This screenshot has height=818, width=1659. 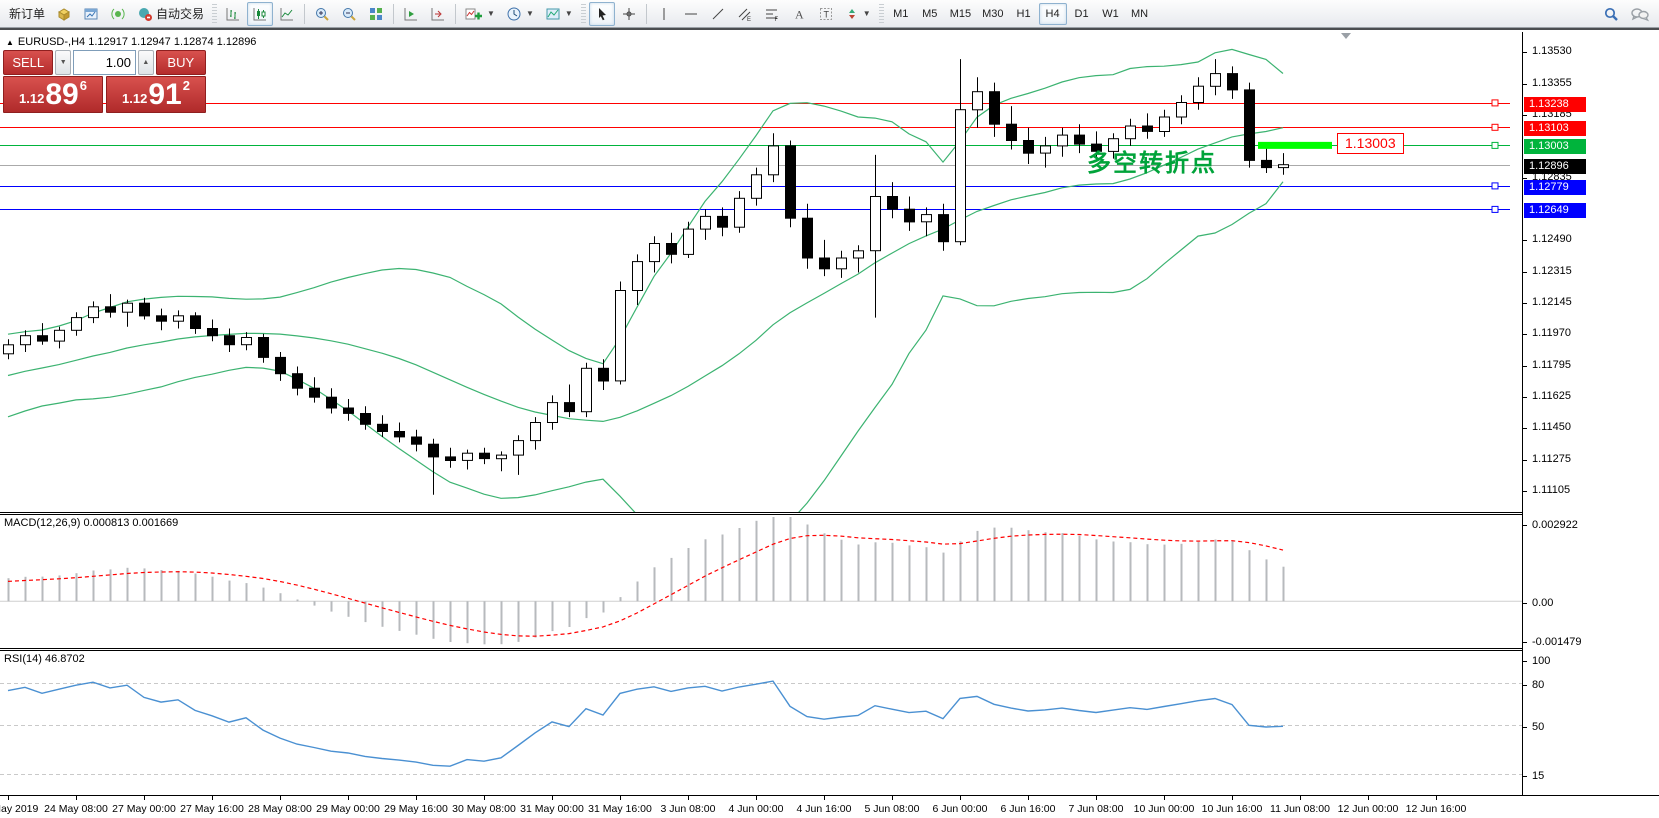 What do you see at coordinates (1139, 13) in the screenshot?
I see `timeframe-mn: MN` at bounding box center [1139, 13].